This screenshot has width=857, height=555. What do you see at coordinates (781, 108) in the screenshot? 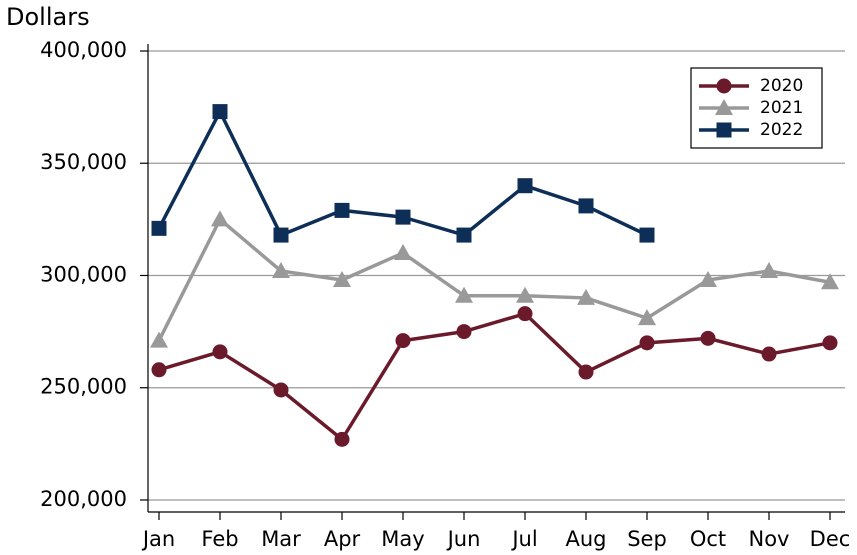
I see `legend-label: 2021` at bounding box center [781, 108].